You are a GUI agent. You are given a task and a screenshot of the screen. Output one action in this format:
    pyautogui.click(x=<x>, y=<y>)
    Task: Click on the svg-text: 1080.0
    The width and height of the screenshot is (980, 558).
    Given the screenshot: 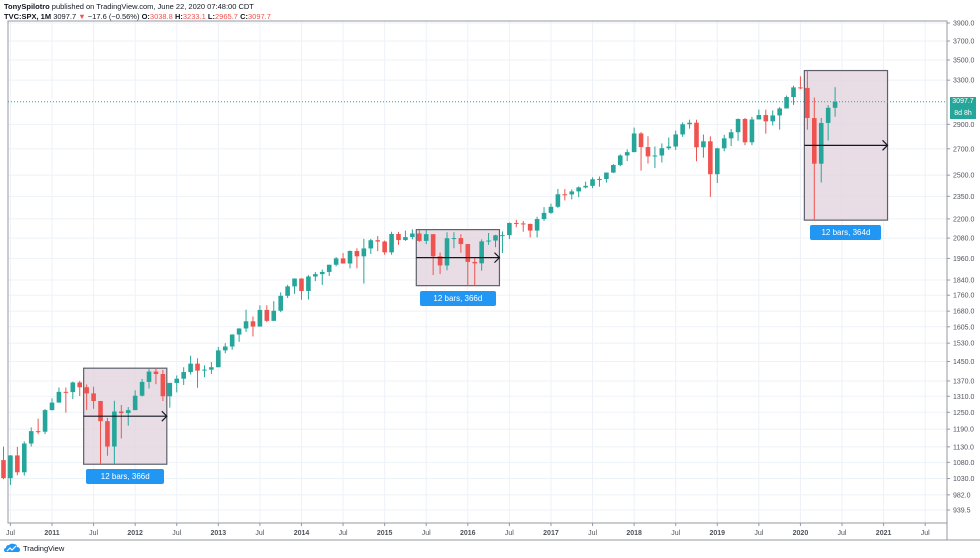 What is the action you would take?
    pyautogui.click(x=964, y=463)
    